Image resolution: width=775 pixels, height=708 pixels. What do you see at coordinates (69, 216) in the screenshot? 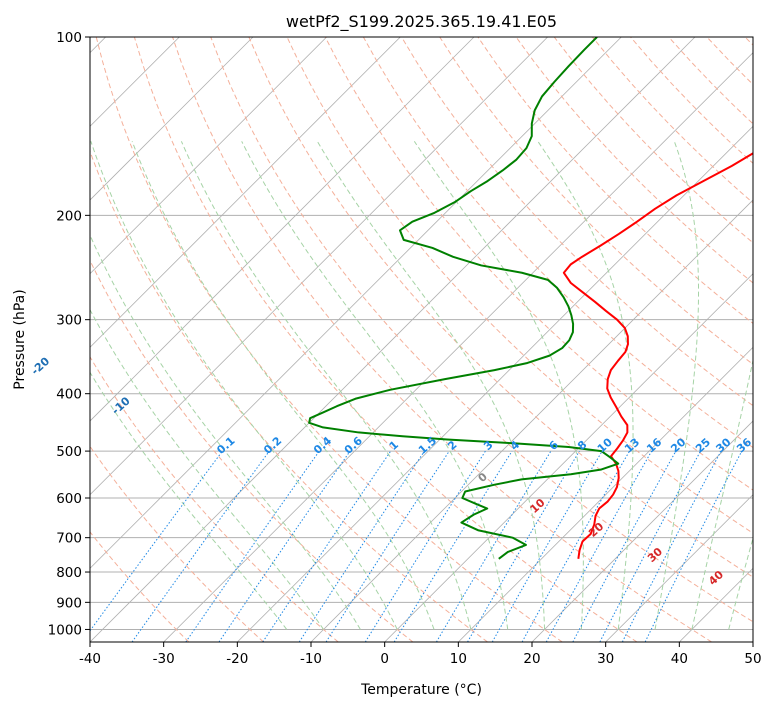
I see `y-tick-label: 200` at bounding box center [69, 216].